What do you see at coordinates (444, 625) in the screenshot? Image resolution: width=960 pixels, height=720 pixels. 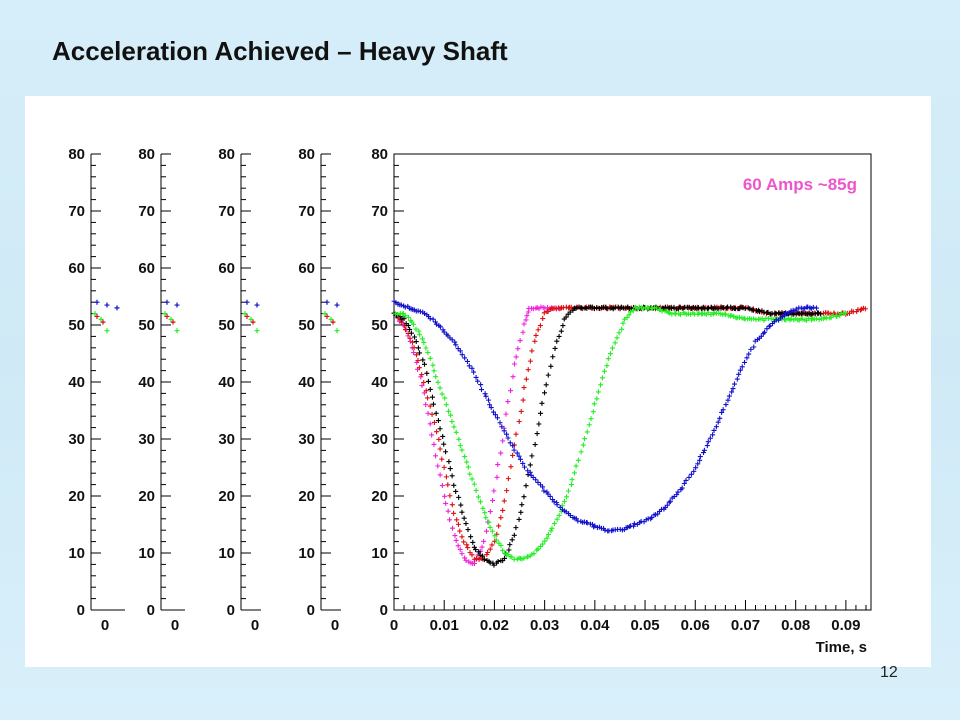 I see `main-x-tick-label: 0.01` at bounding box center [444, 625].